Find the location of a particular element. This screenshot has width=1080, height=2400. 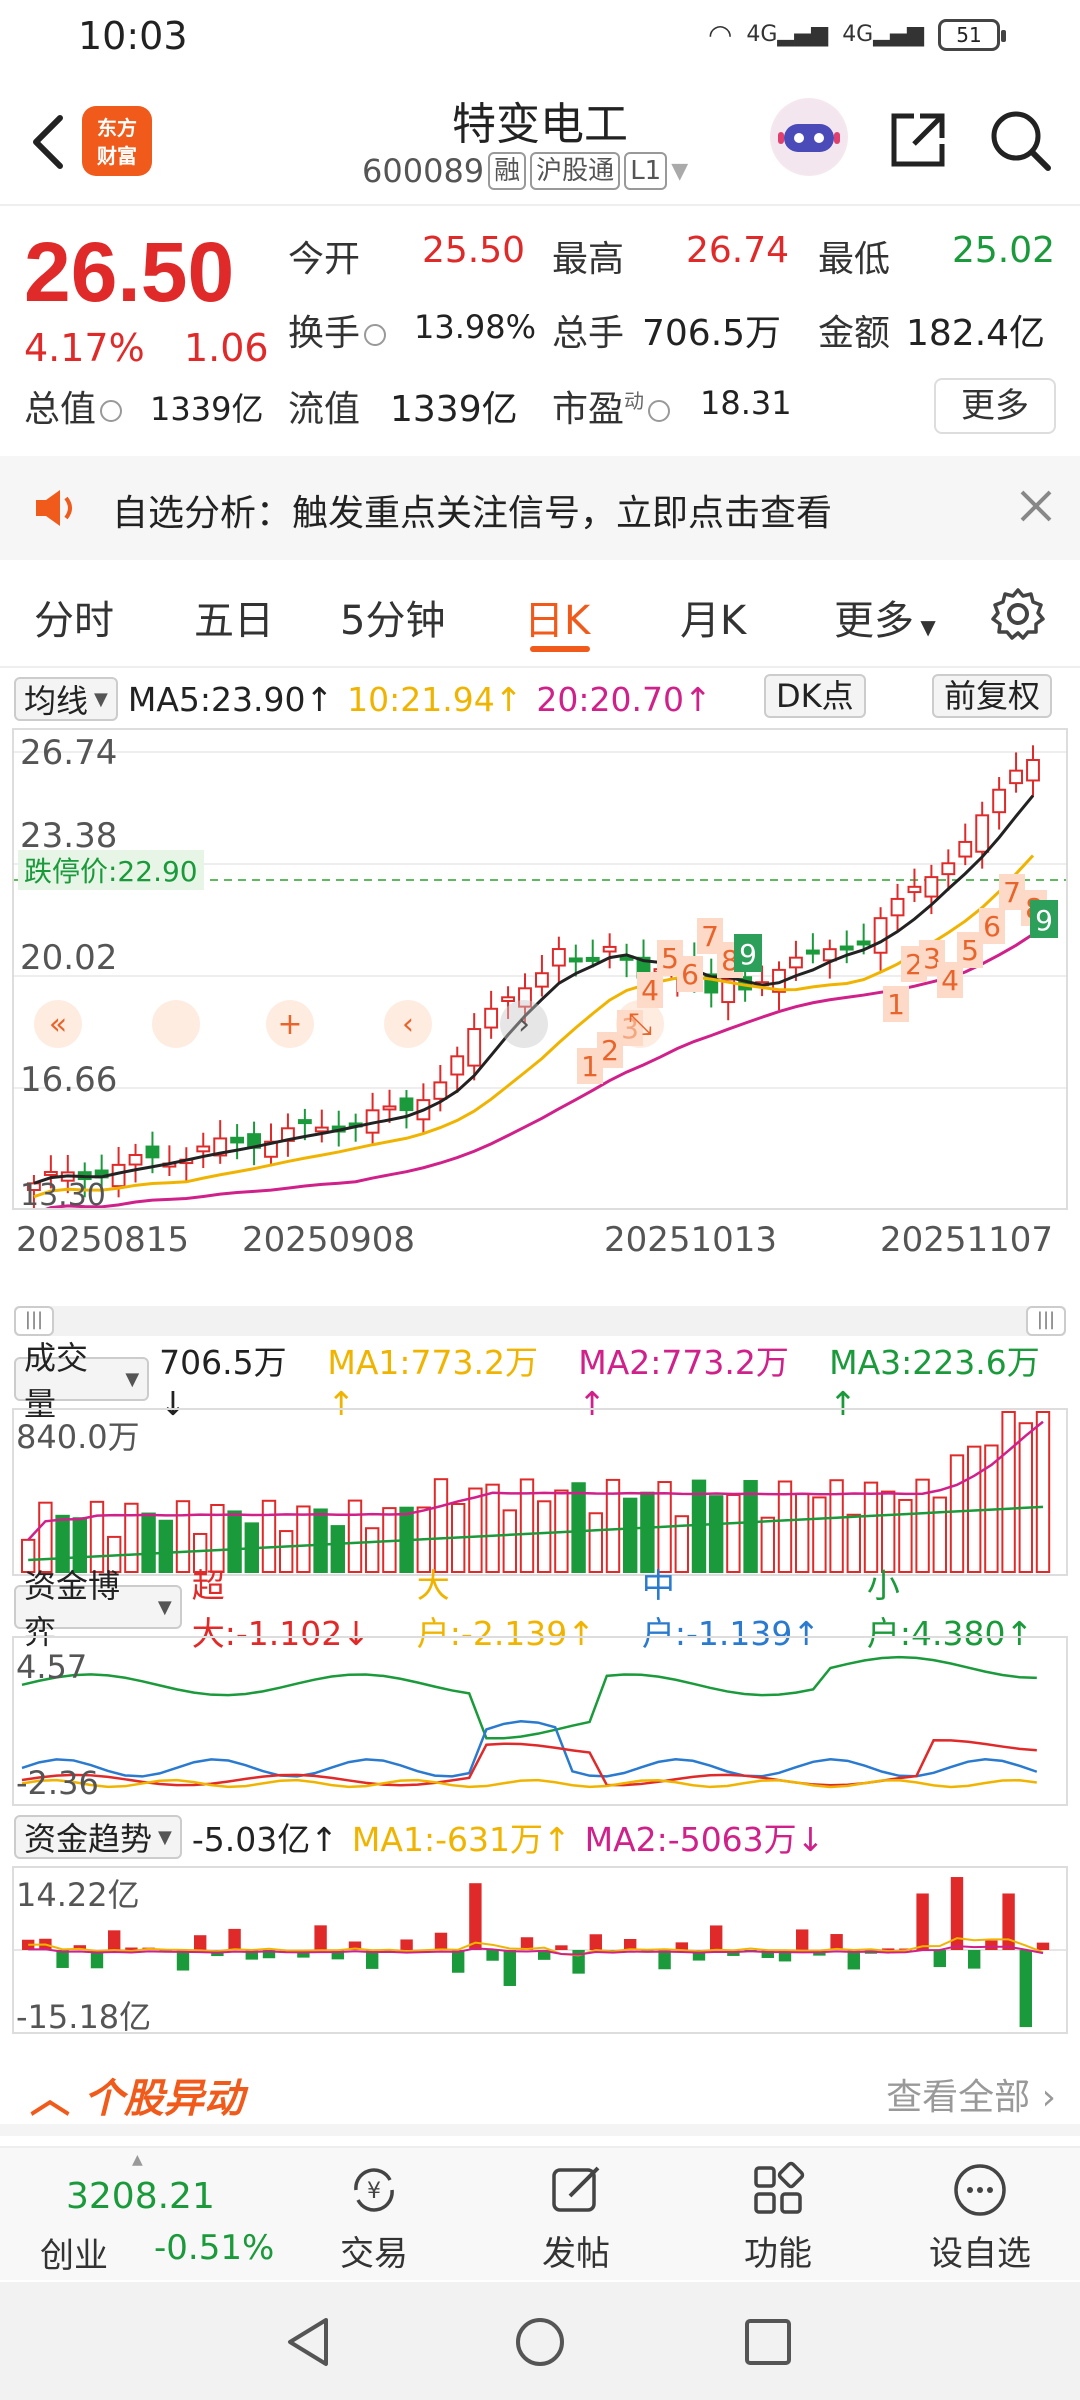

capital-chart: 4.57 -2.36 is located at coordinates (540, 1721).